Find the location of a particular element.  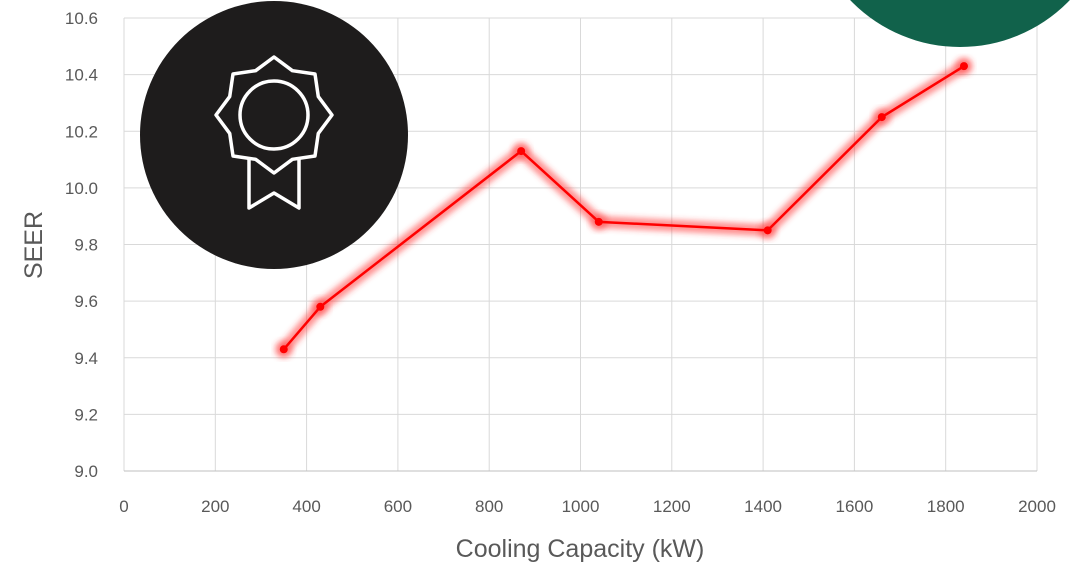

y-tick-label: 10.0 is located at coordinates (81, 188).